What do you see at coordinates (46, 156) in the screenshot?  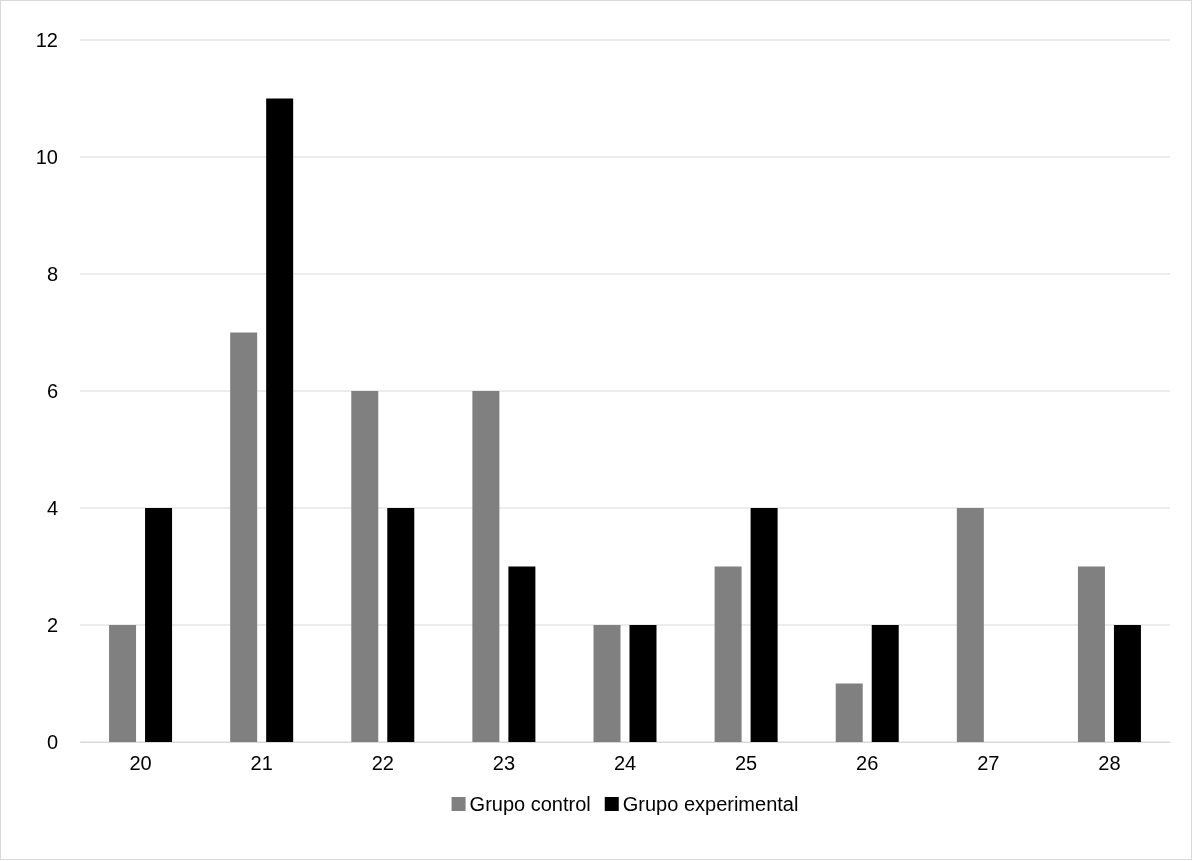 I see `y-tick-label: 10` at bounding box center [46, 156].